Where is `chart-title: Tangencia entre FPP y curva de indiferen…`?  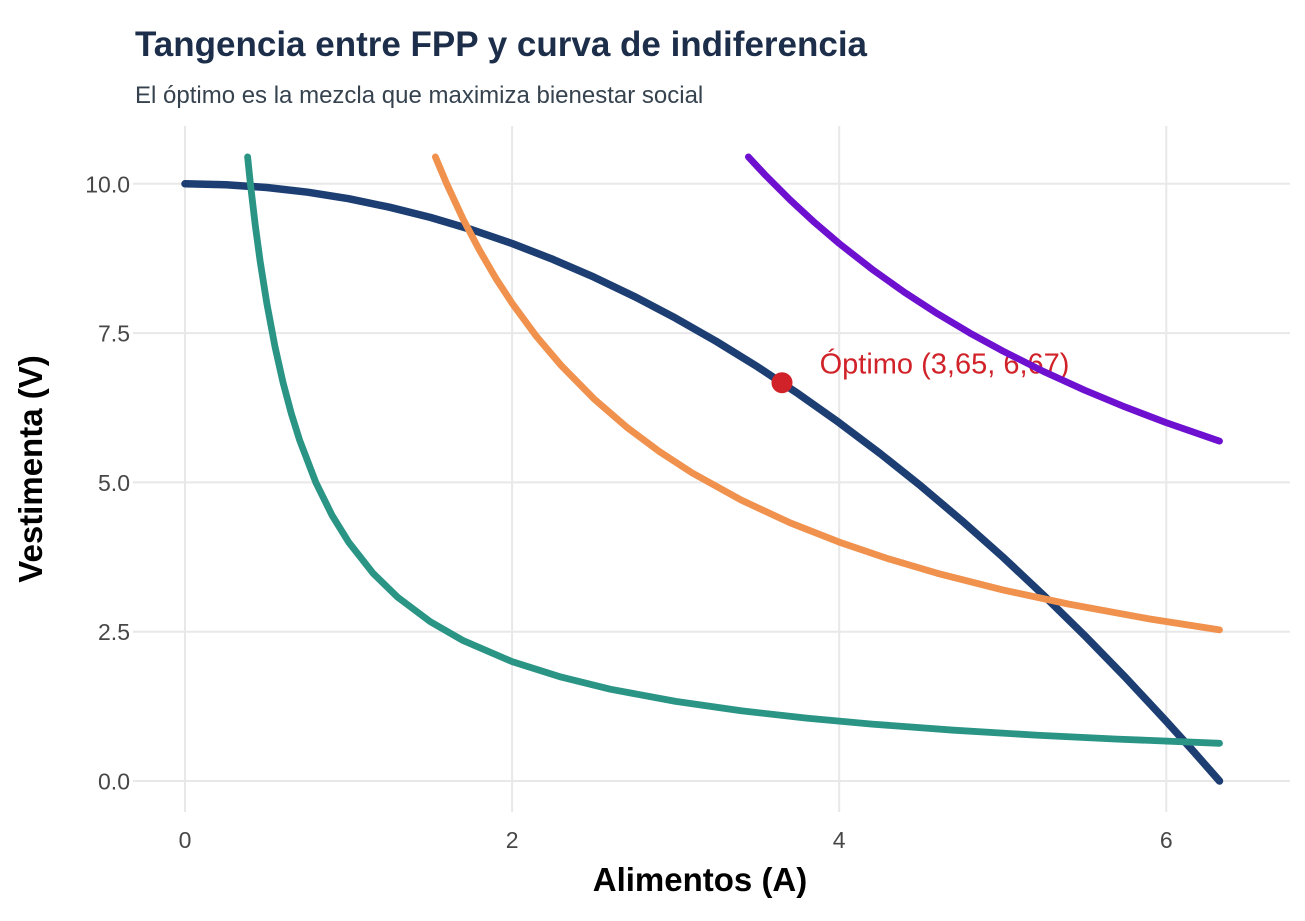 chart-title: Tangencia entre FPP y curva de indiferen… is located at coordinates (501, 44).